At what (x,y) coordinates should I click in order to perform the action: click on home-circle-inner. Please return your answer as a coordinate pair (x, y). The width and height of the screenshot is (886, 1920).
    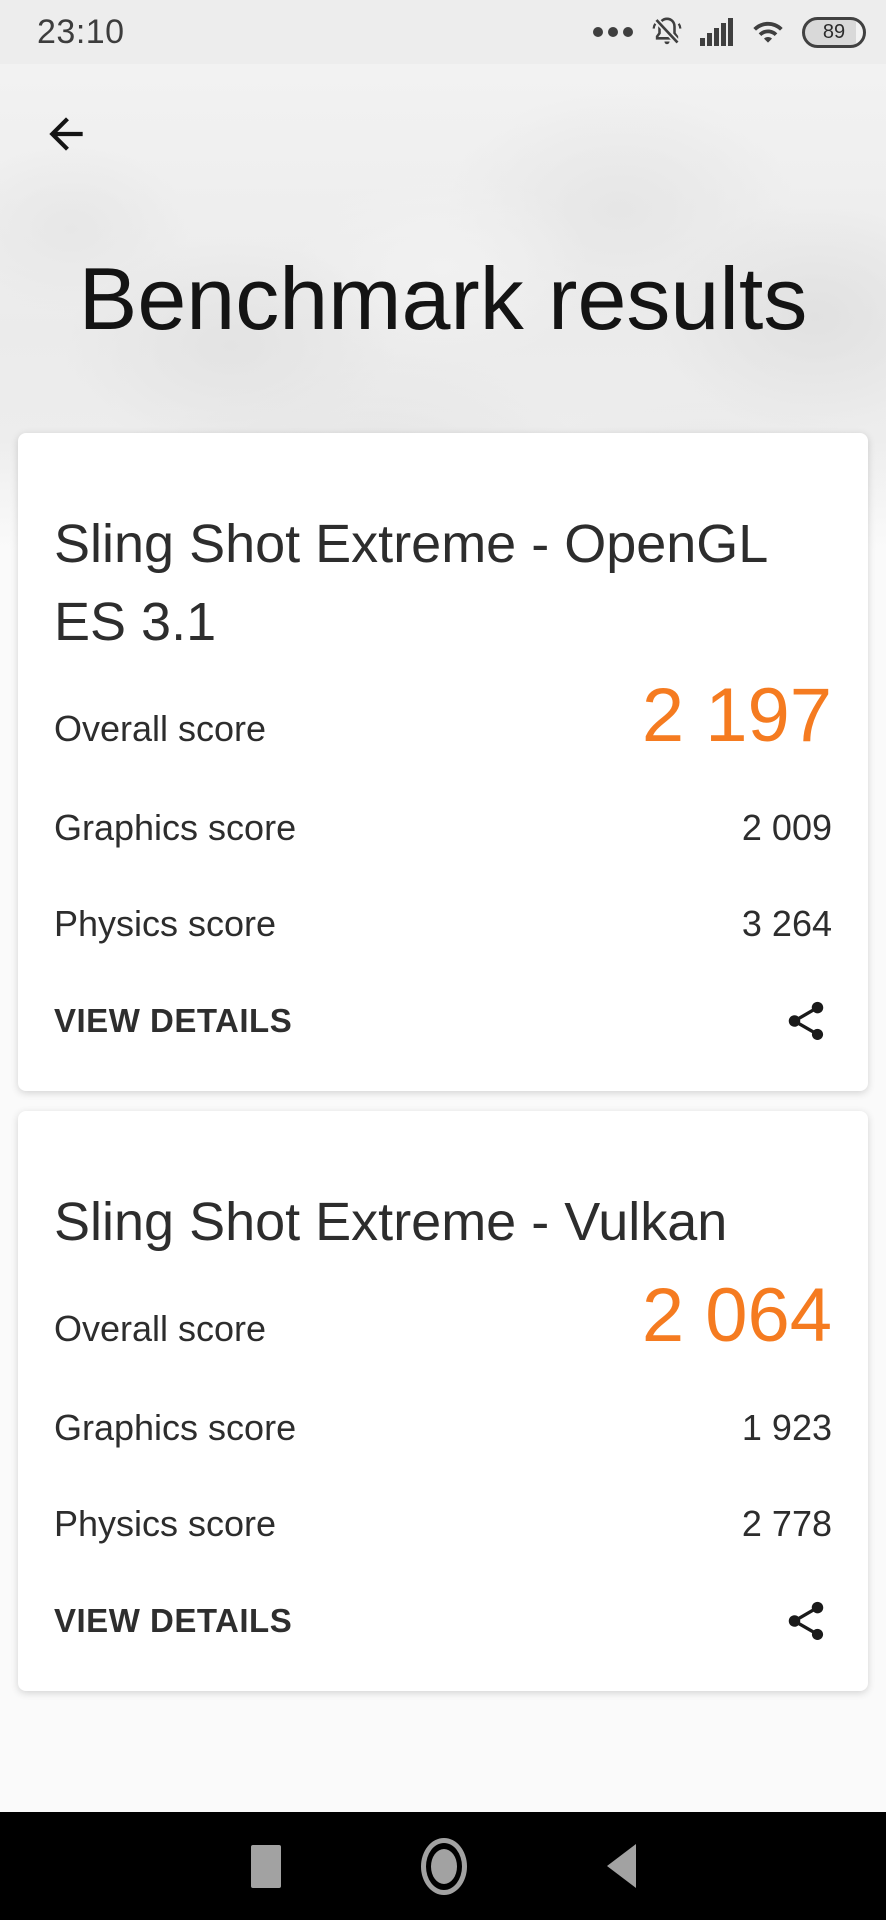
    Looking at the image, I should click on (443, 1866).